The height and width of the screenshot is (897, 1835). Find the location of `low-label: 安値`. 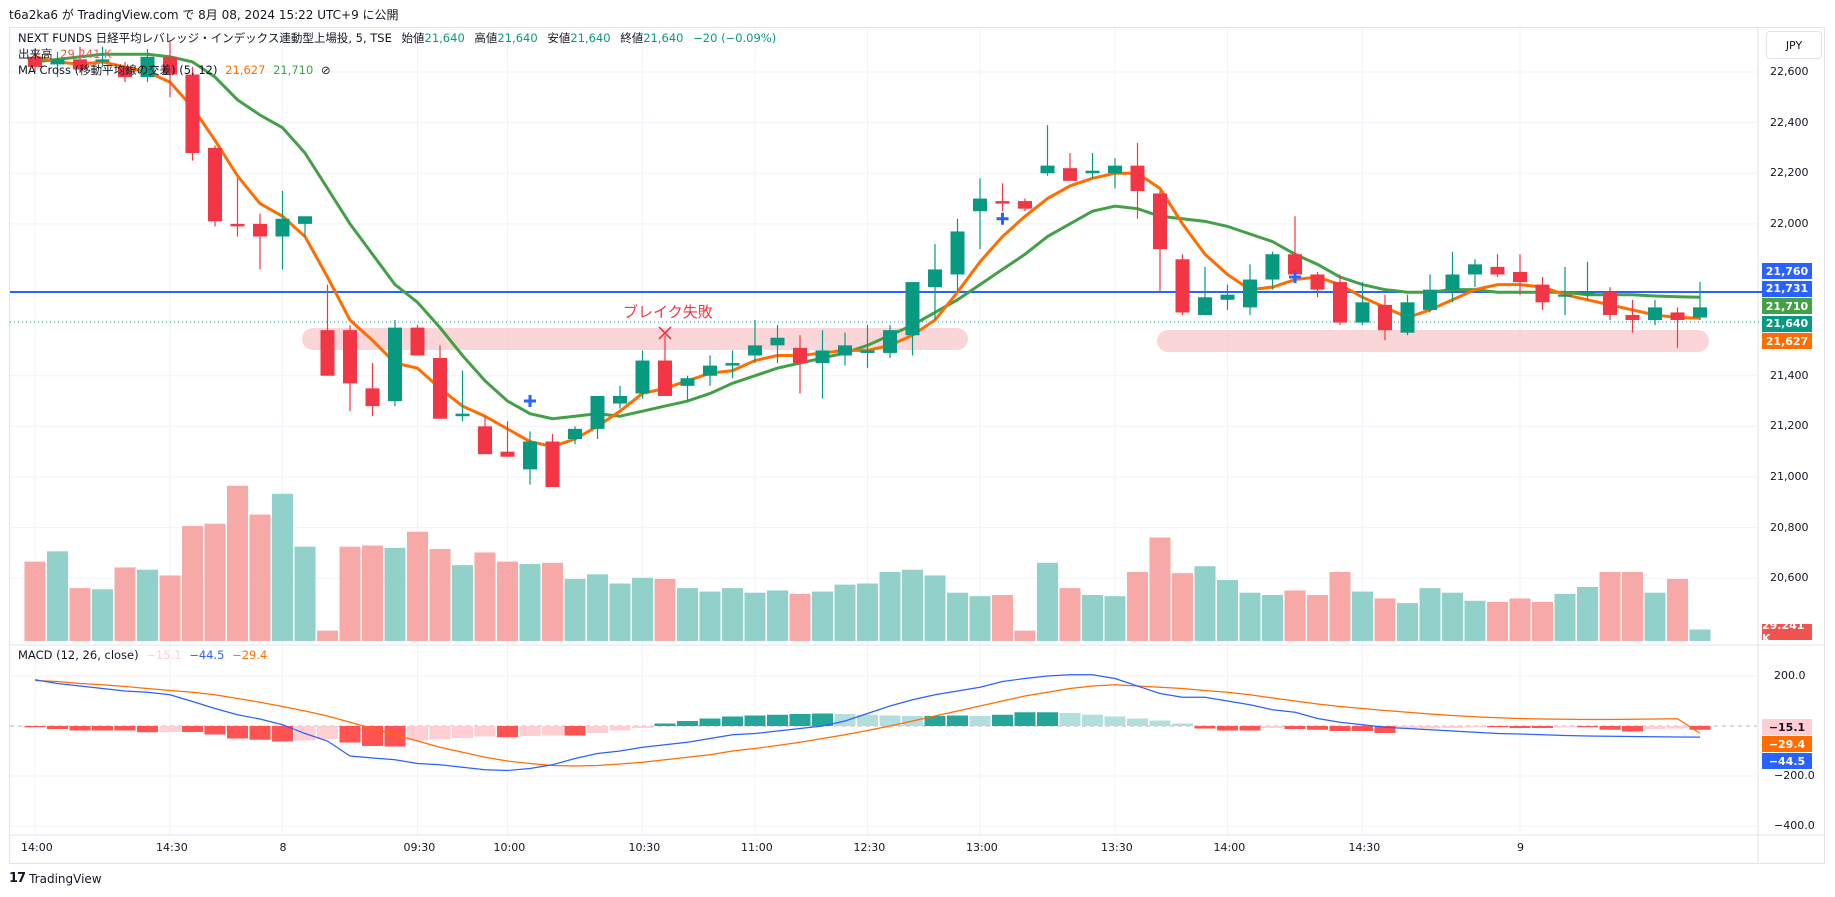

low-label: 安値 is located at coordinates (559, 38).